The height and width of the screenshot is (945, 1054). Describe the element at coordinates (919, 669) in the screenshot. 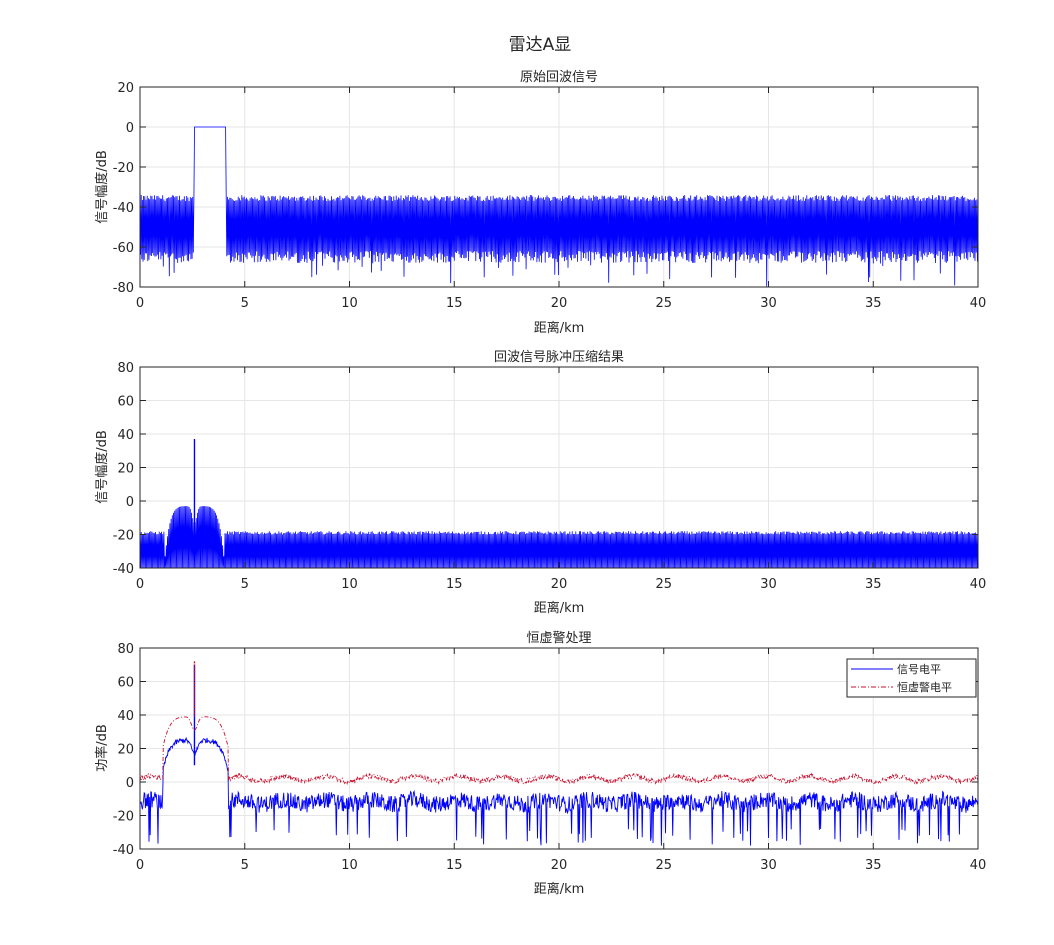

I see `legend-entry-signal: 信号电平` at that location.